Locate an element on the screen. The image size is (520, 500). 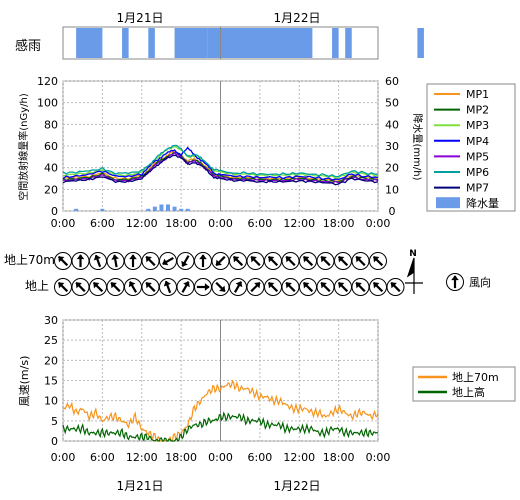
y2-tick-label: 20 is located at coordinates (392, 168).